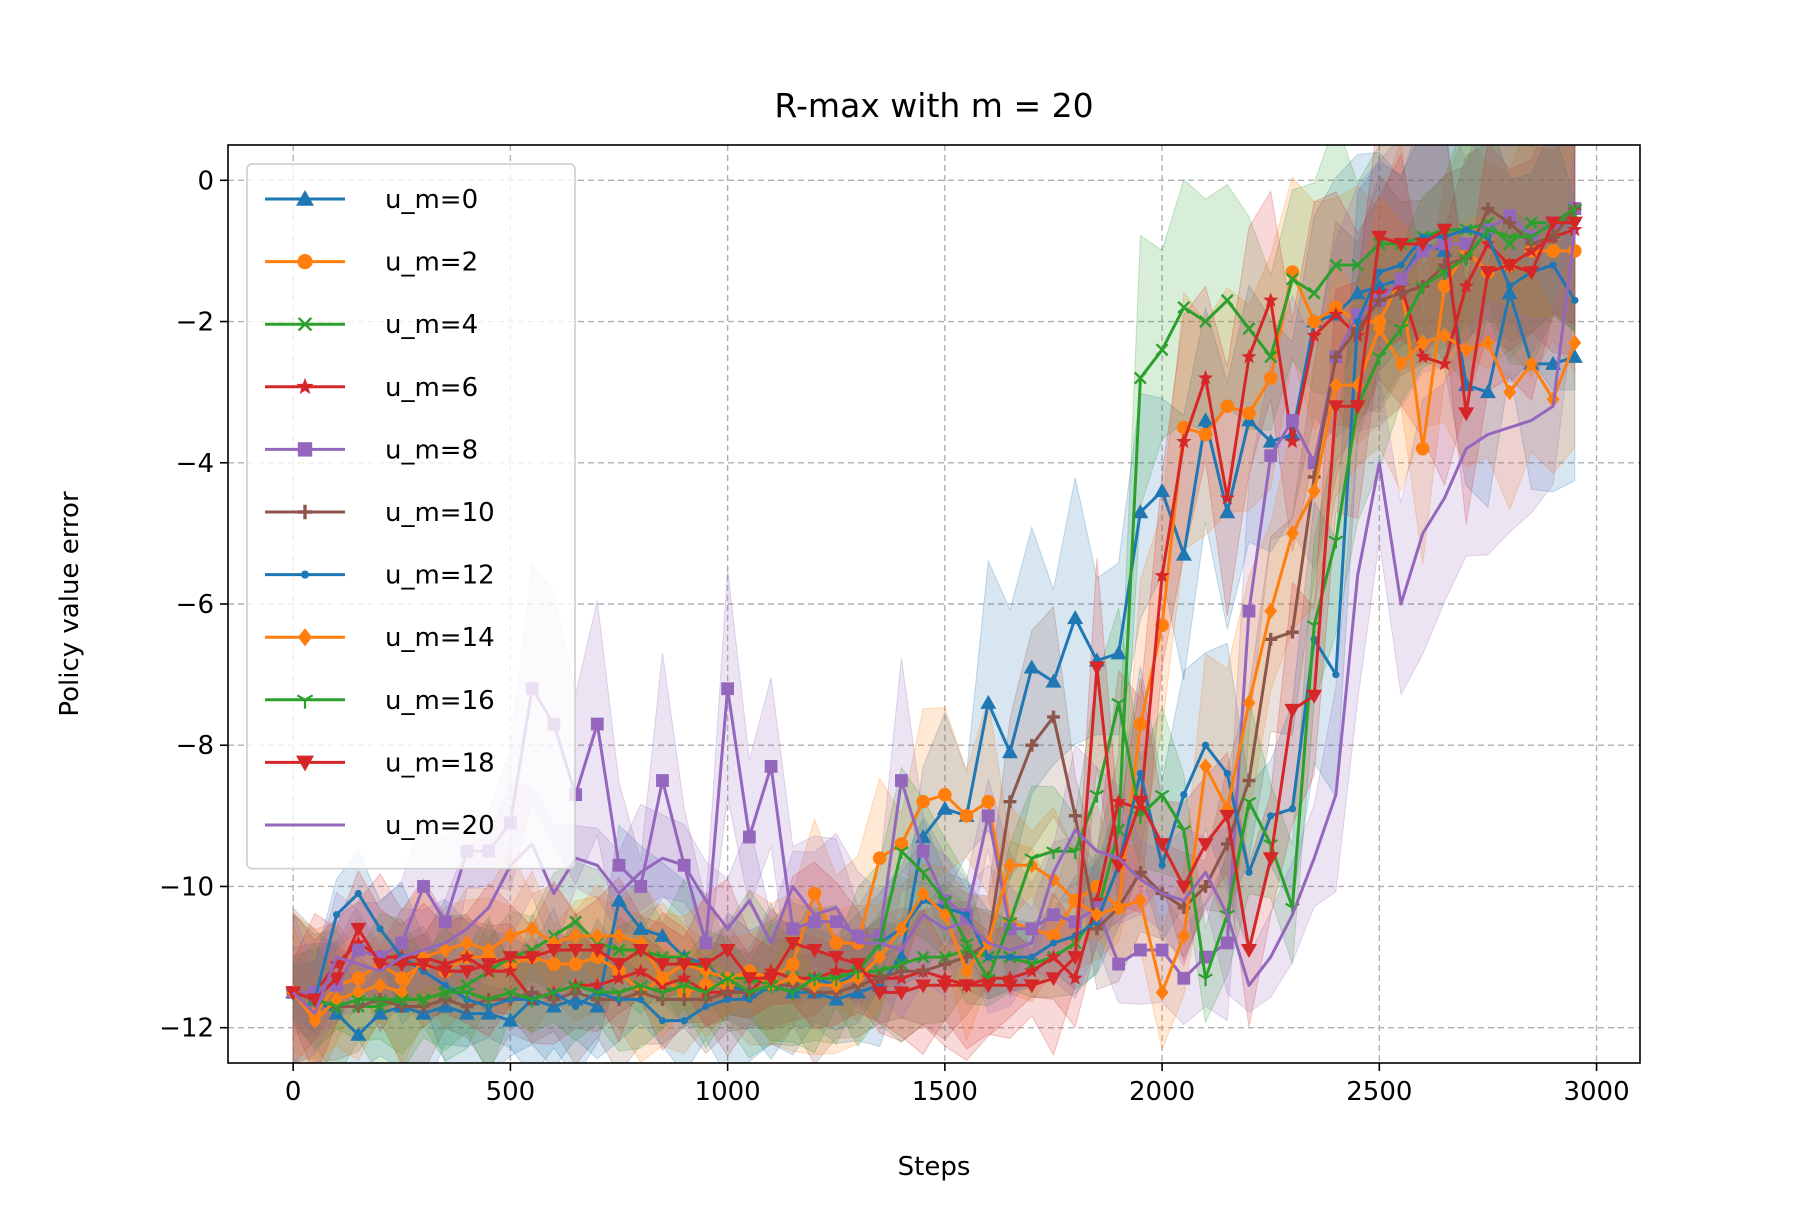  I want to click on y-tick-label: −8, so click(195, 746).